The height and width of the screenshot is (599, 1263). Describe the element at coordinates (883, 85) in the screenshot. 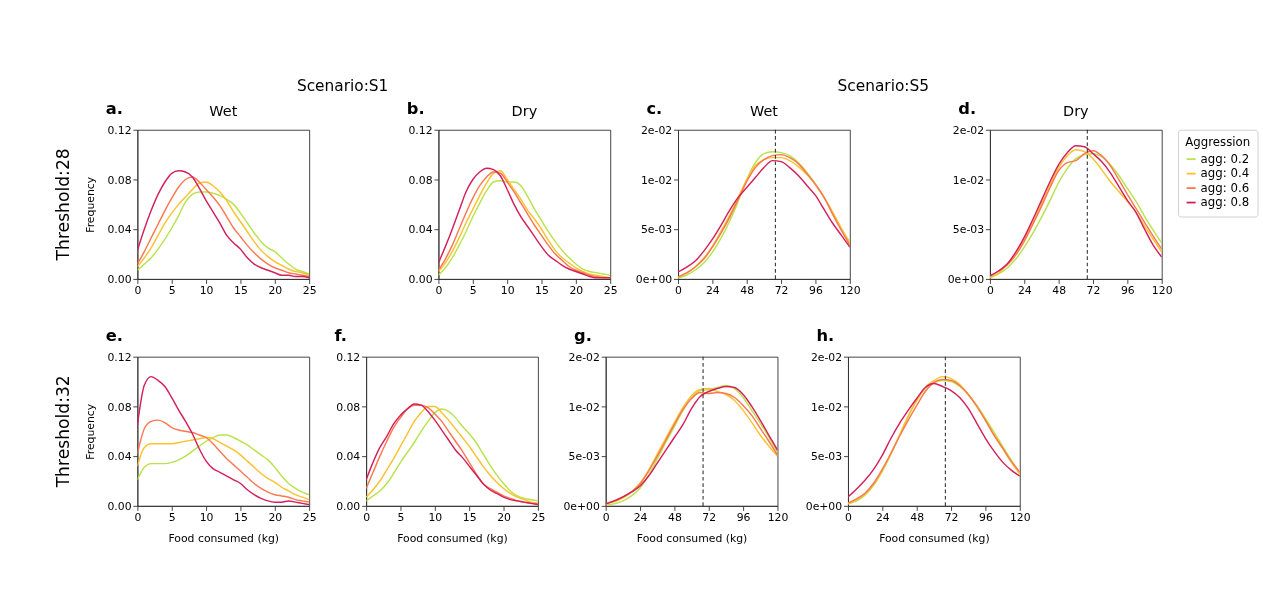

I see `text: Scenario:S5` at that location.